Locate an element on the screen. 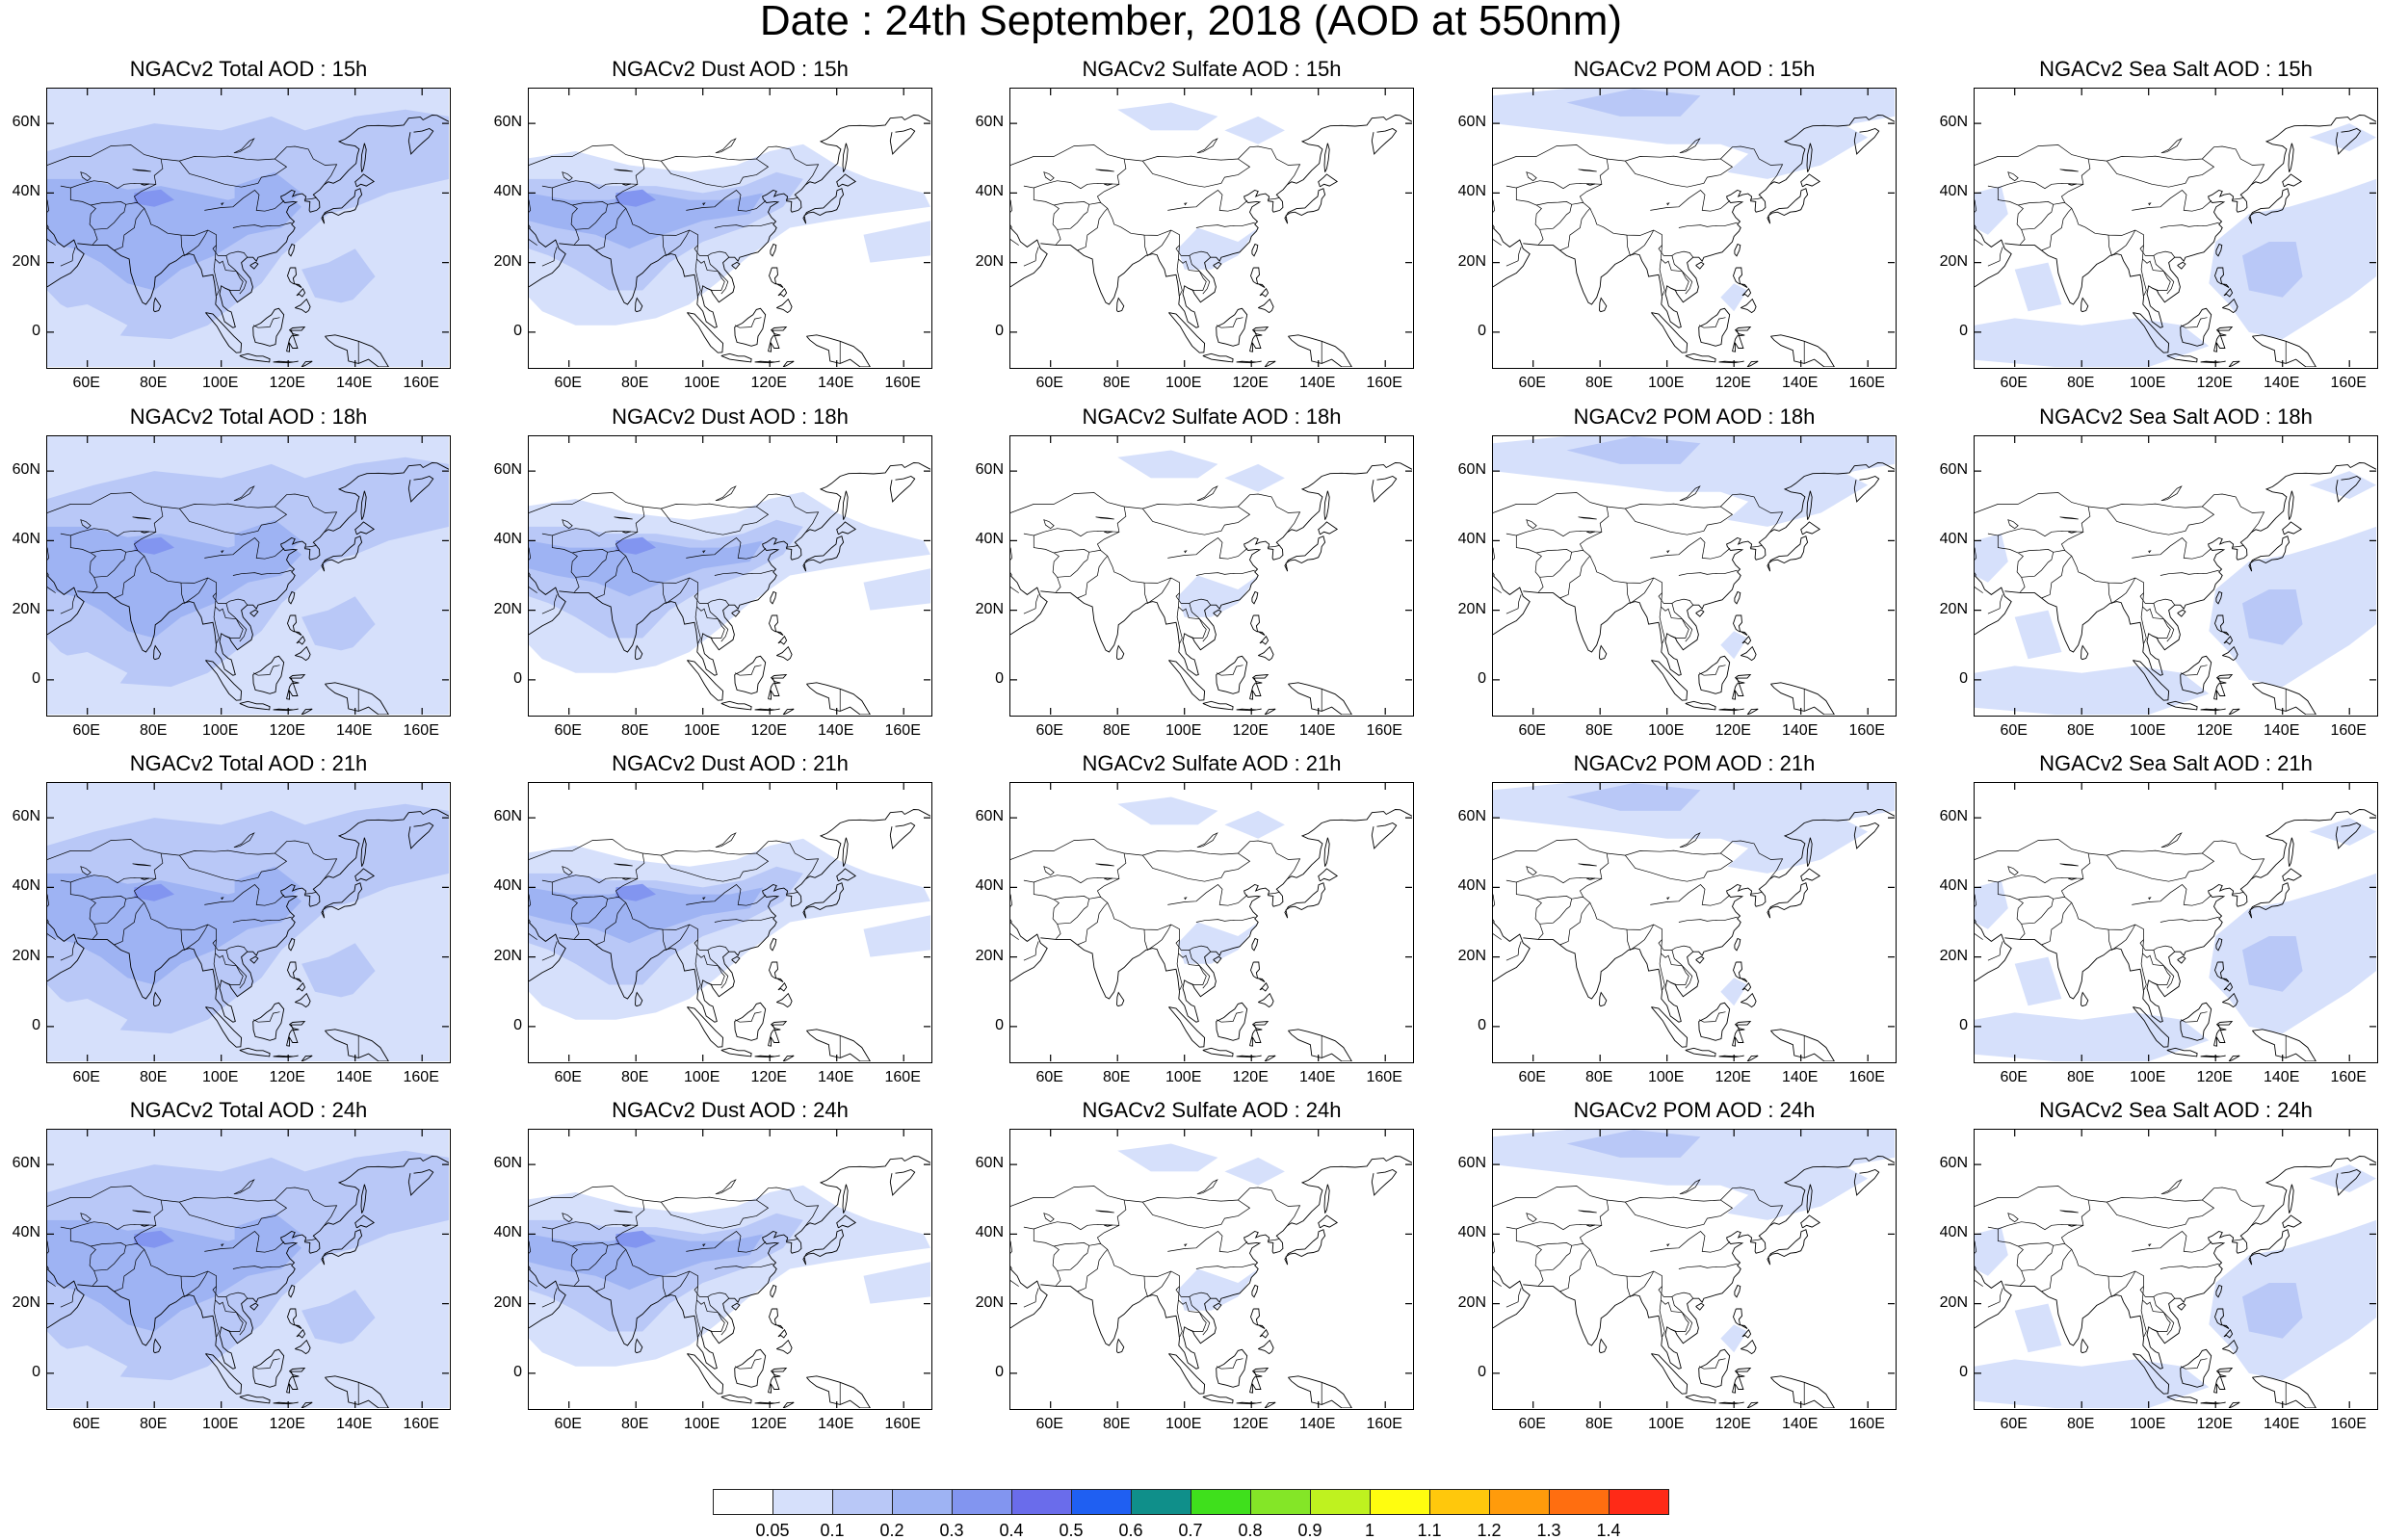  panel-title: NGACv2 Sulfate AOD : 24h is located at coordinates (1212, 1110).